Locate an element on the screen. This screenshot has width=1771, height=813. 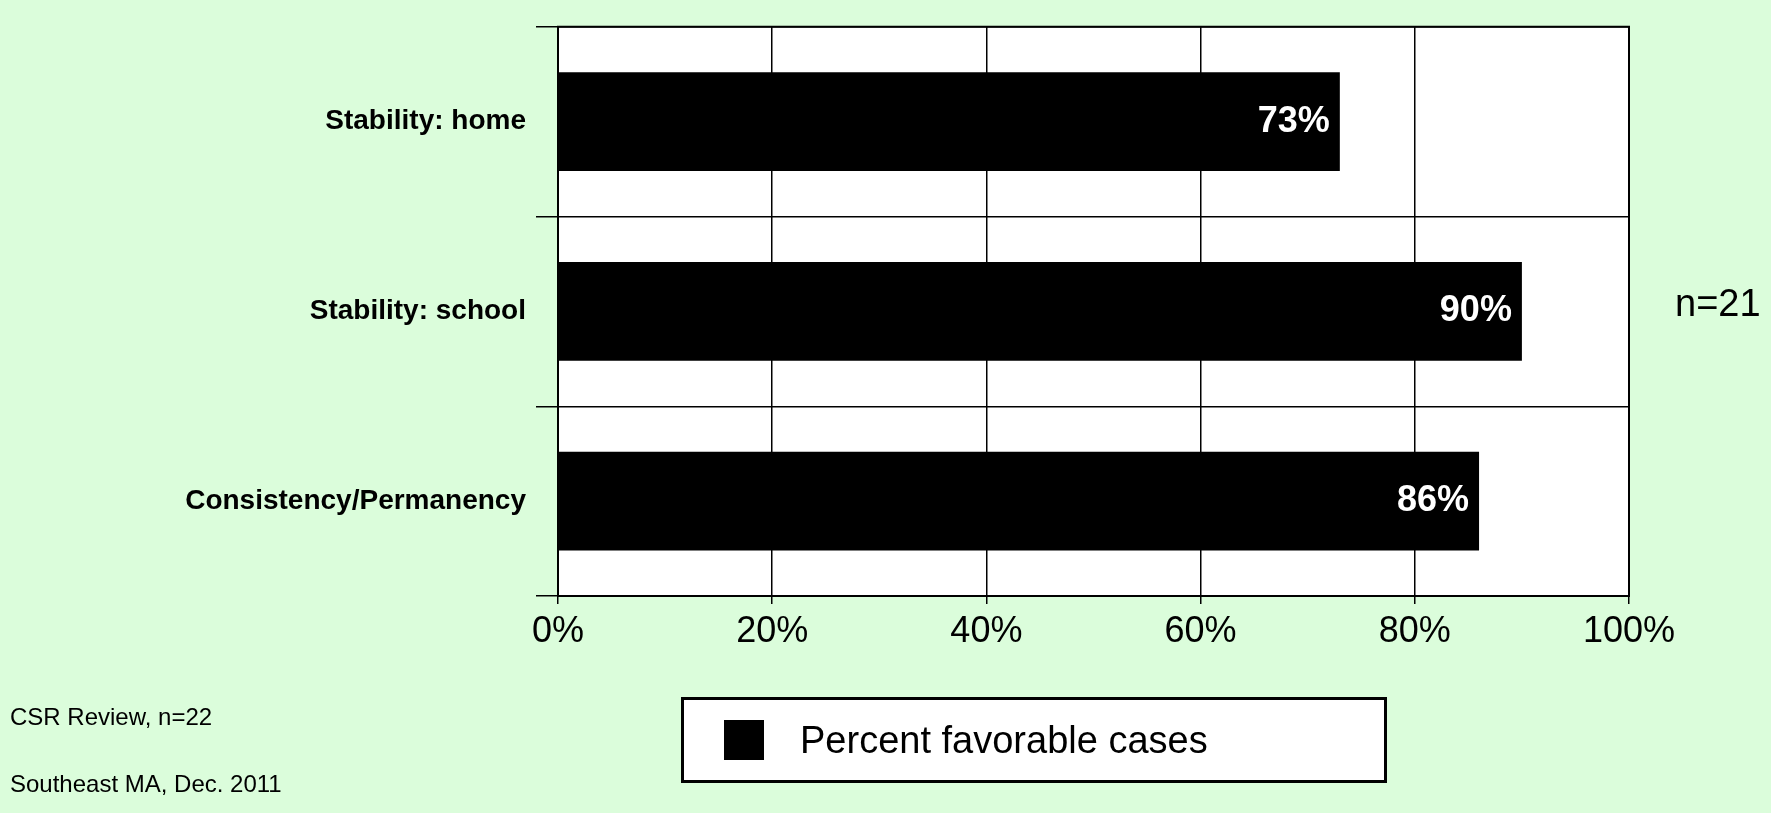
x-tick-label: 60% is located at coordinates (1200, 629).